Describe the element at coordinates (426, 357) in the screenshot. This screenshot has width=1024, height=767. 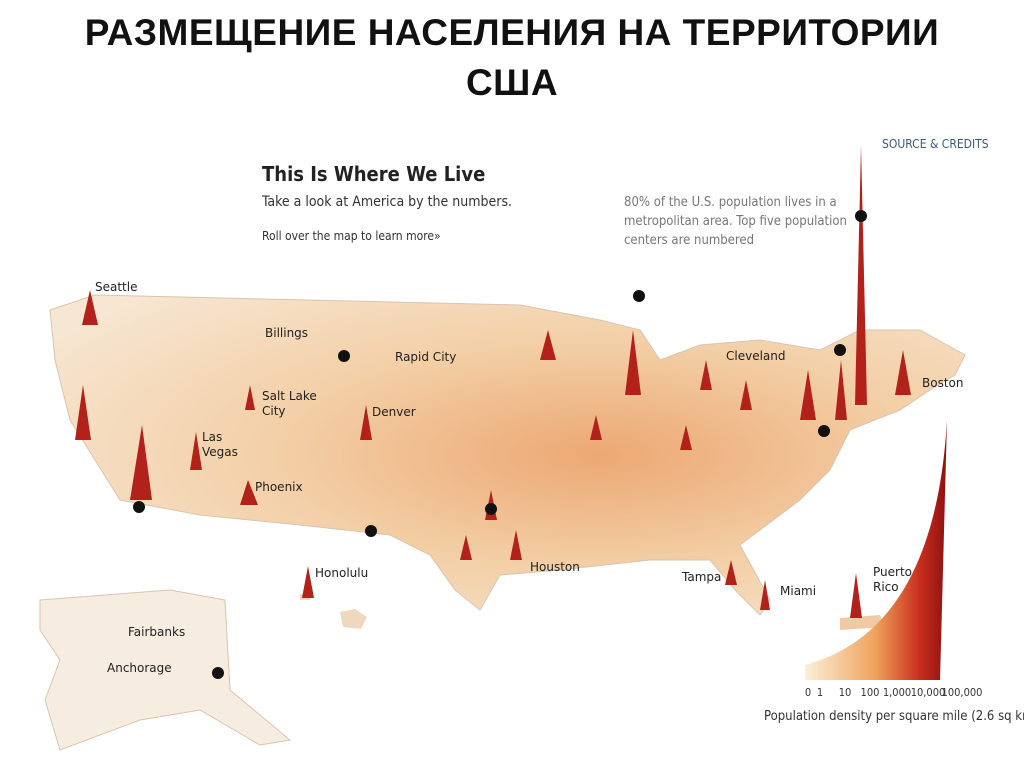
I see `city-label: Rapid City` at that location.